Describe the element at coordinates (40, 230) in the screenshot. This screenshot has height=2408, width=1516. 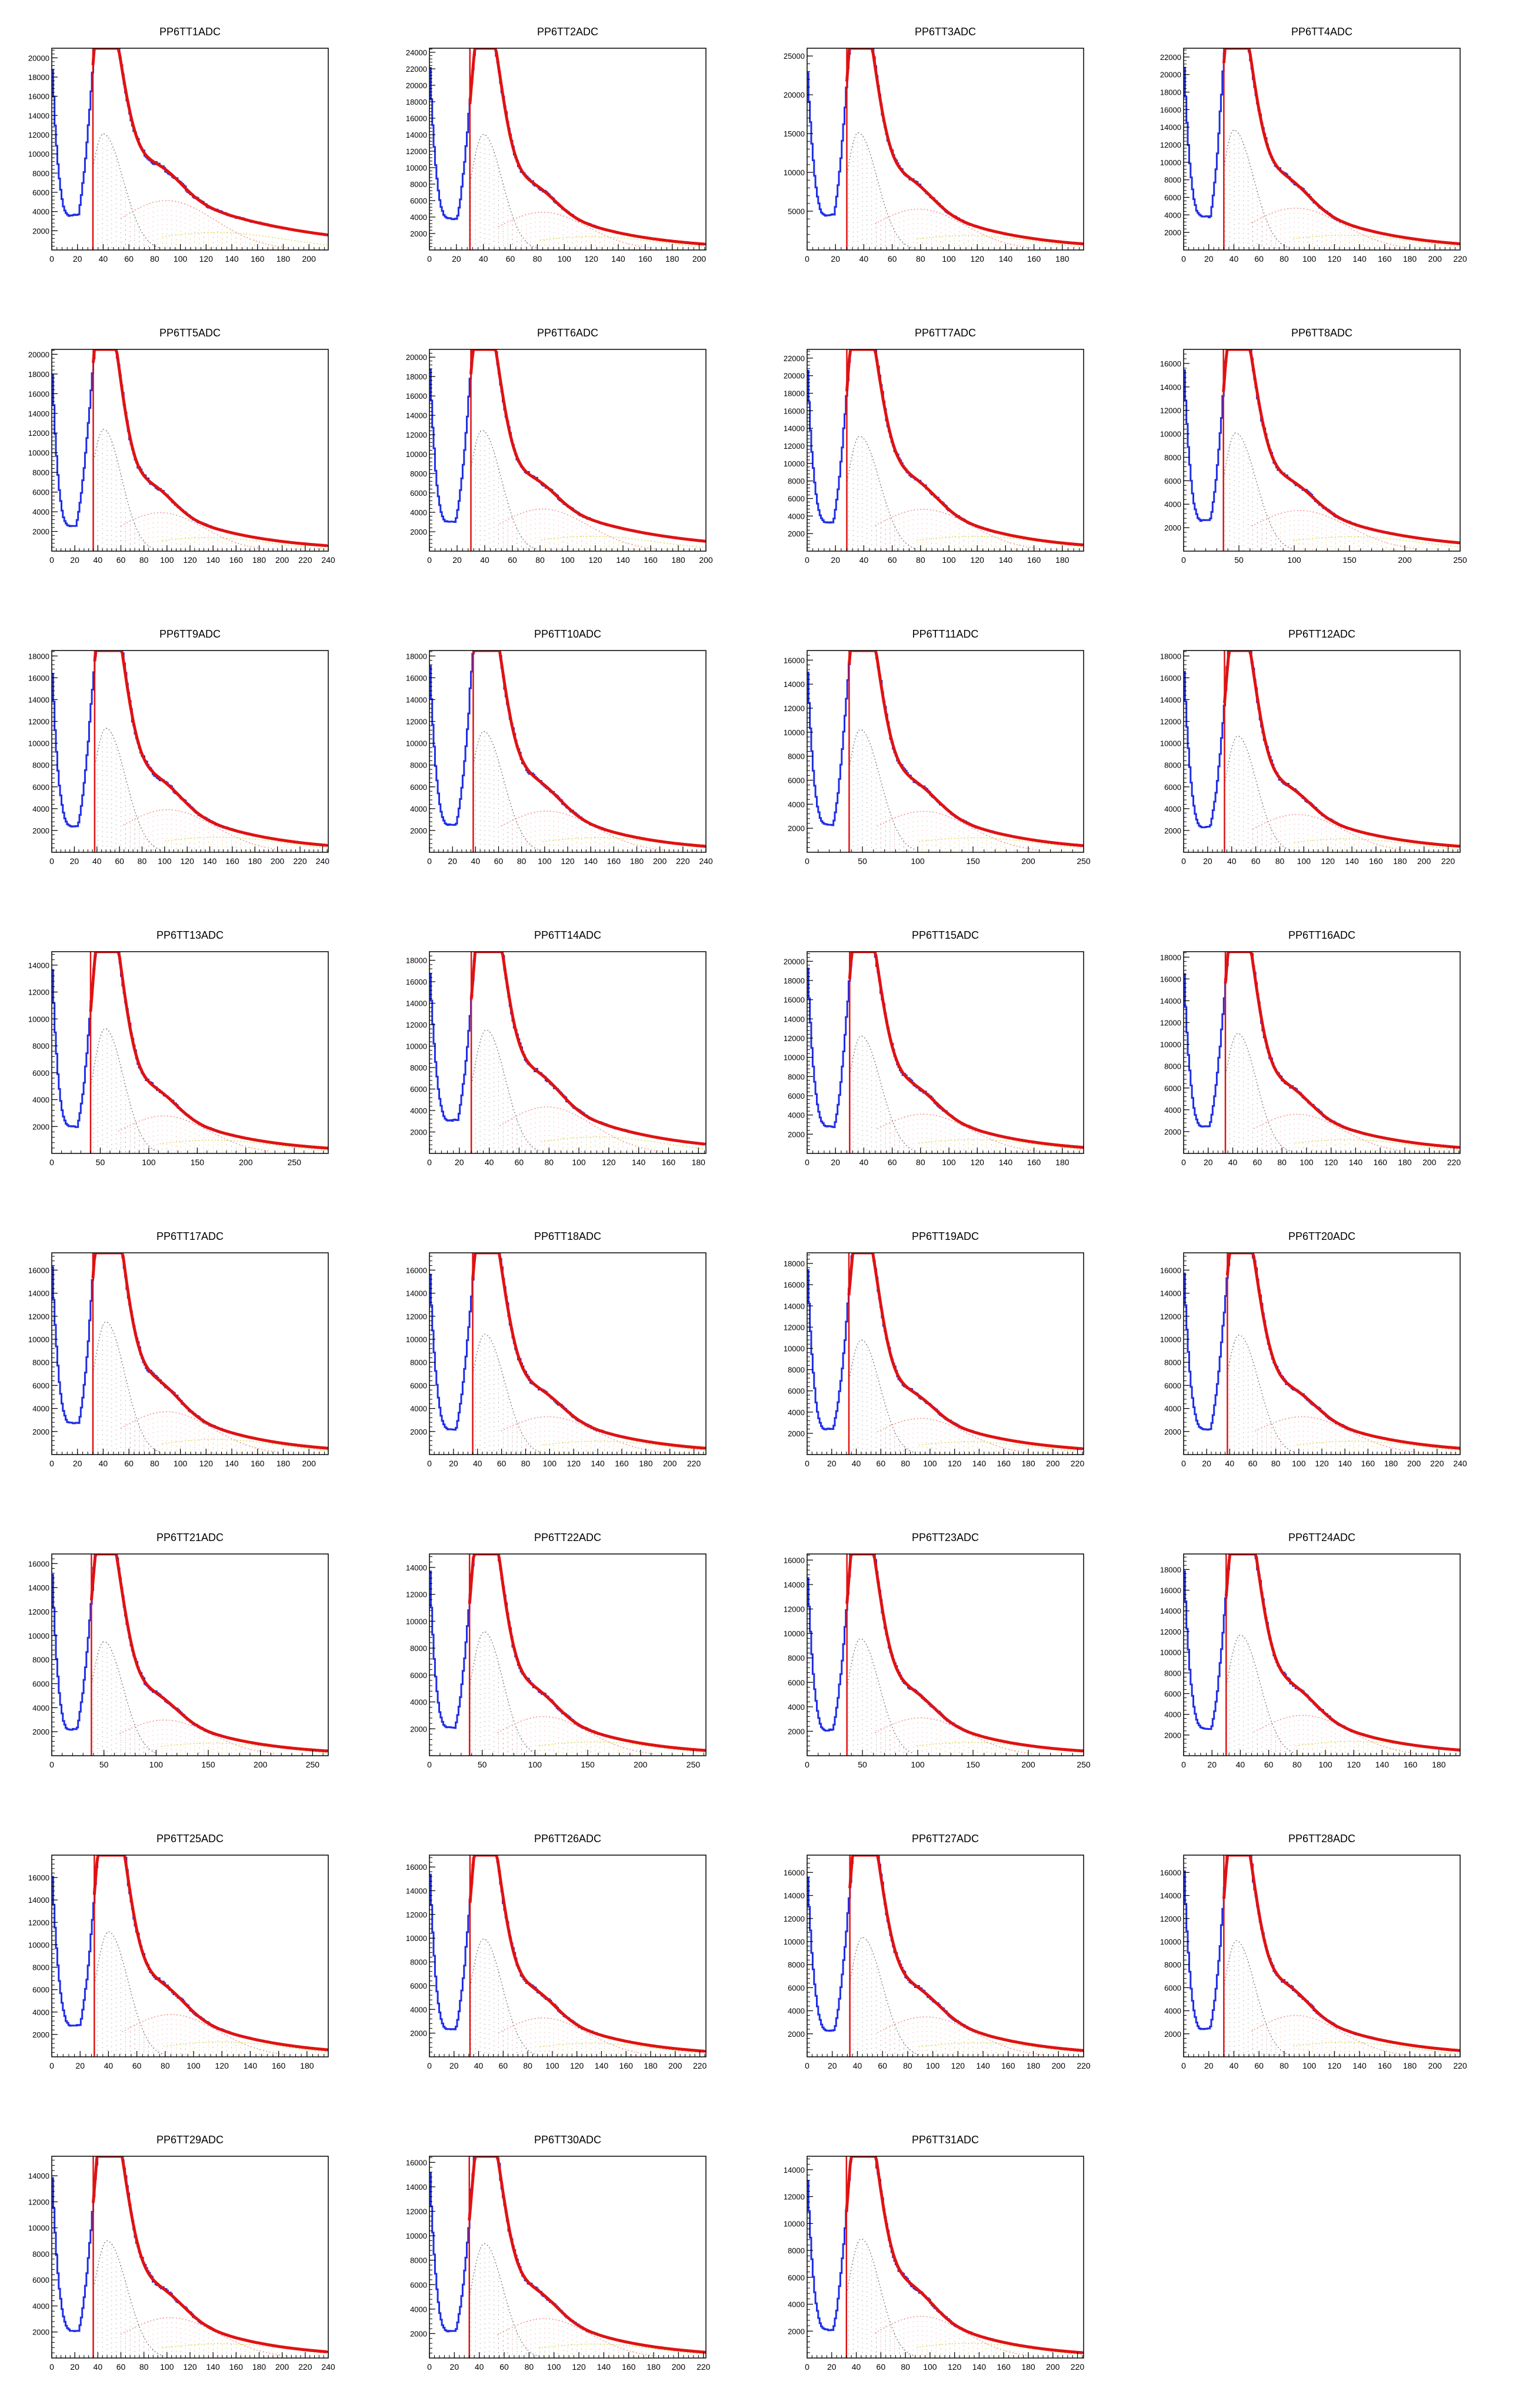
I see `y-tick-label: 2000` at that location.